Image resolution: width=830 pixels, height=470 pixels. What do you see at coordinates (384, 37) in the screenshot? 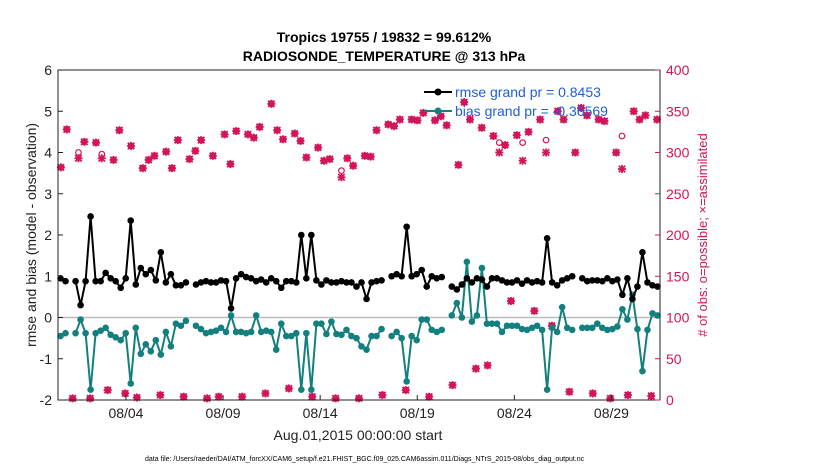
I see `chart-title: Tropics 19755 / 19832 = 99.612%` at bounding box center [384, 37].